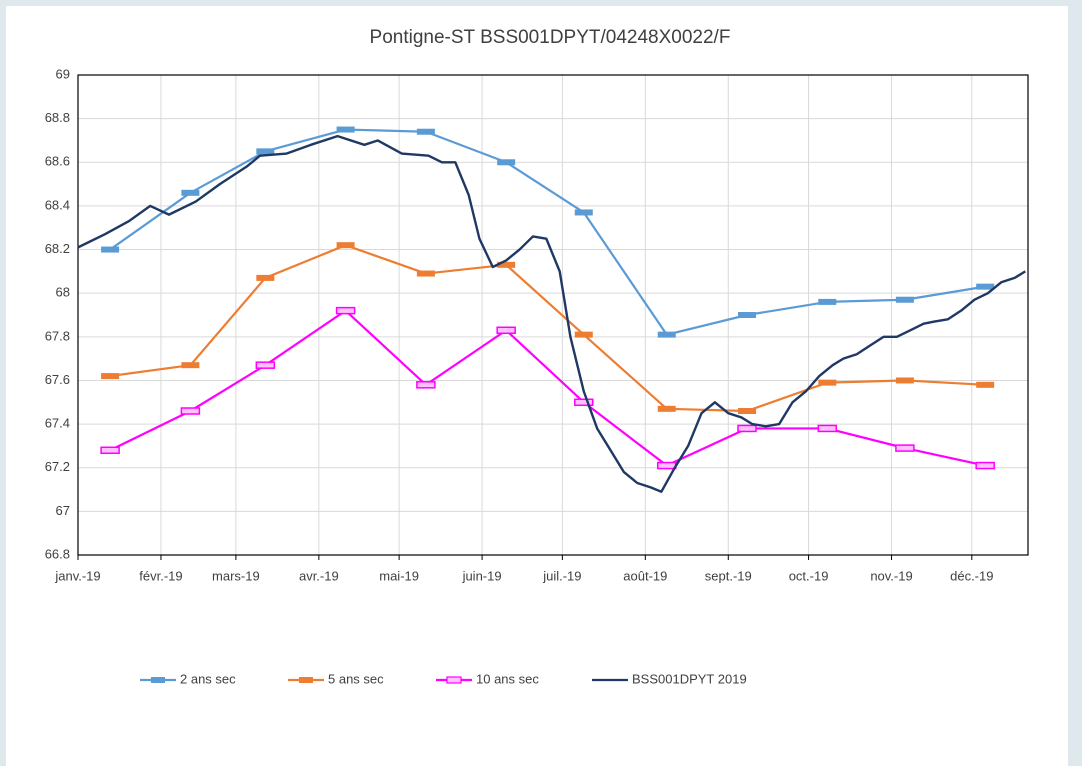 This screenshot has height=766, width=1082. I want to click on y-tick-label: 66.8, so click(57, 553).